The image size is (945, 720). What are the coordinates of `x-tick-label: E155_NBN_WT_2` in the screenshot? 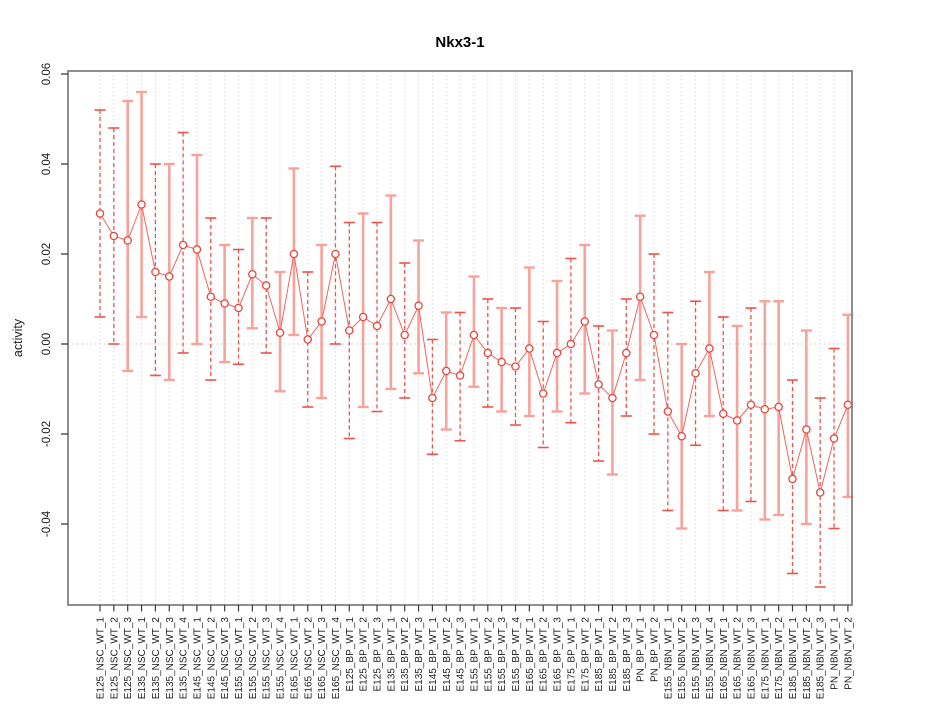 It's located at (682, 658).